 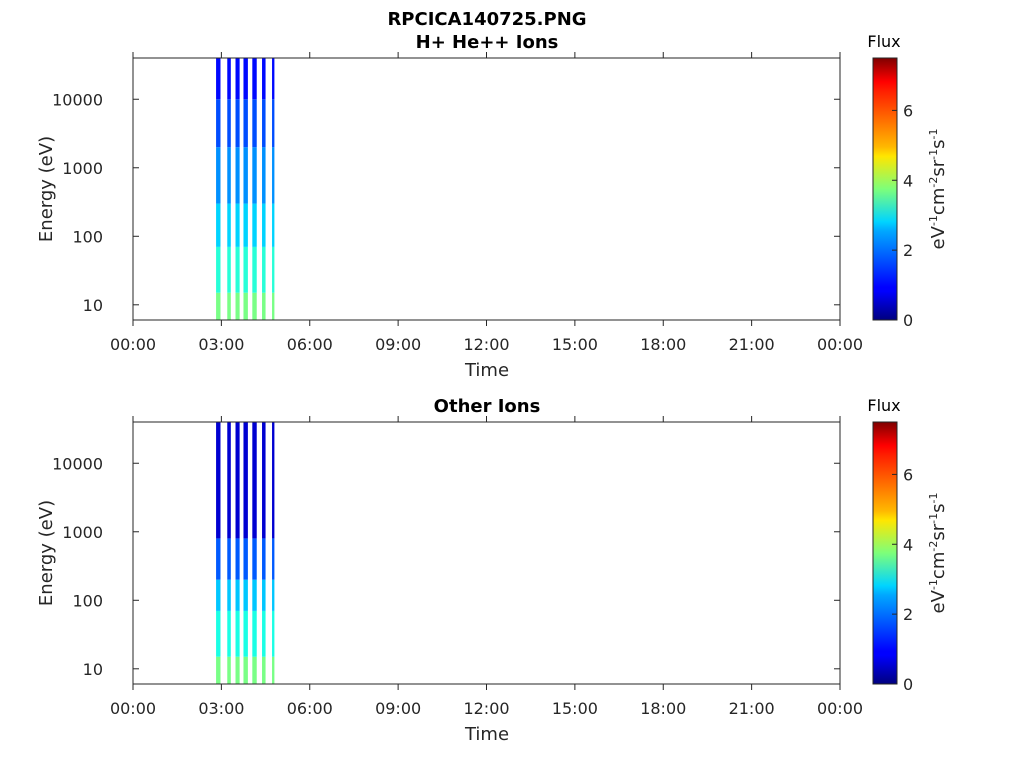 What do you see at coordinates (908, 684) in the screenshot?
I see `colorbar-tick-label: 0` at bounding box center [908, 684].